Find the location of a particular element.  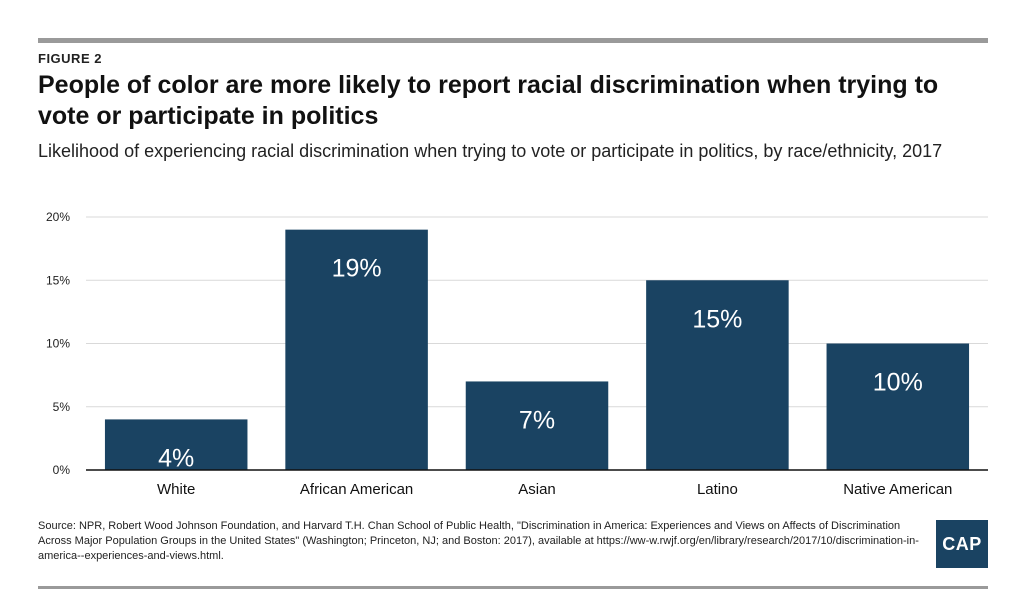

x-tick-label: Asian is located at coordinates (537, 489).